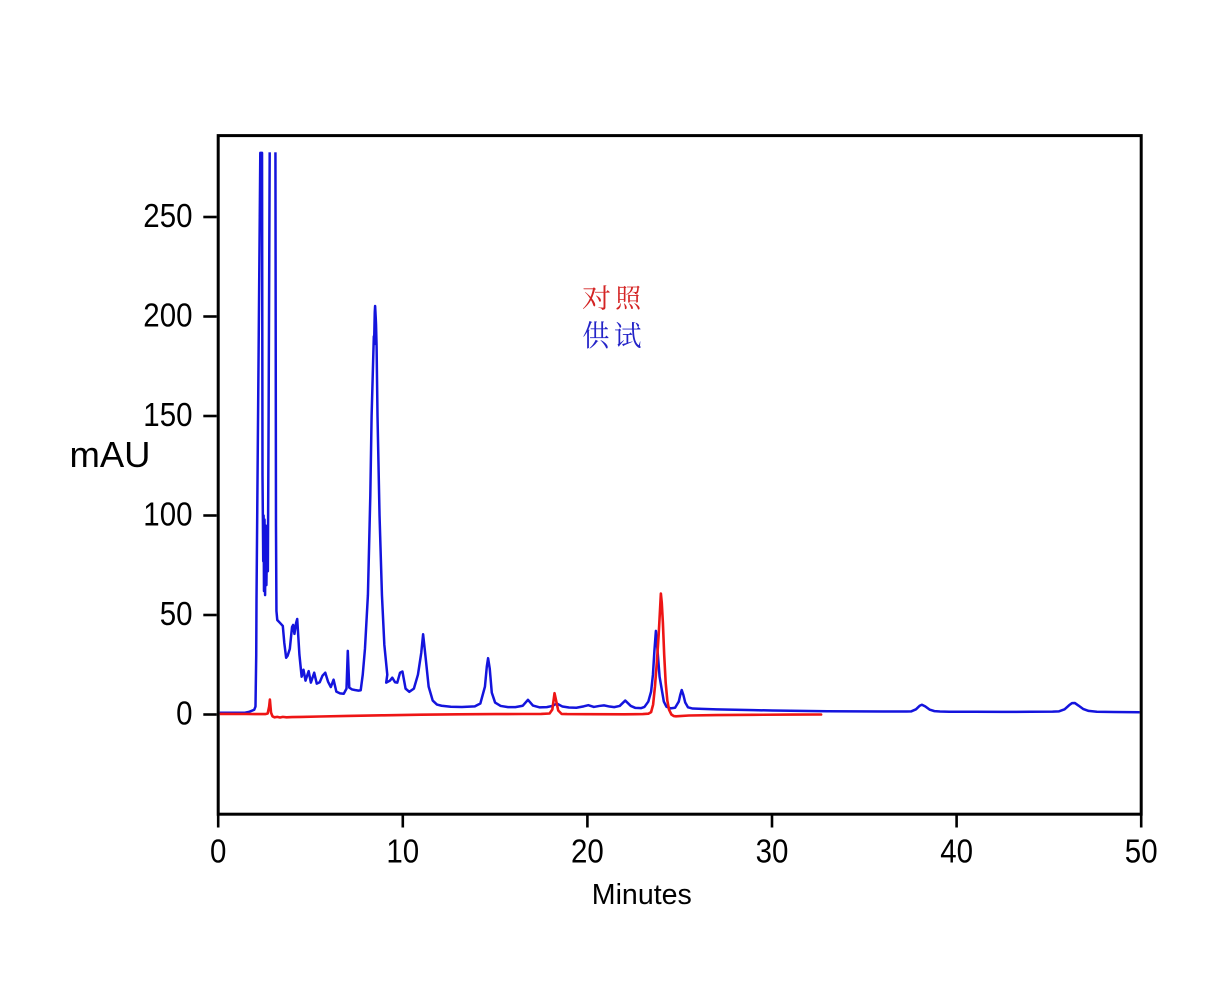 This screenshot has width=1230, height=985. Describe the element at coordinates (402, 852) in the screenshot. I see `svg-text: 10` at that location.